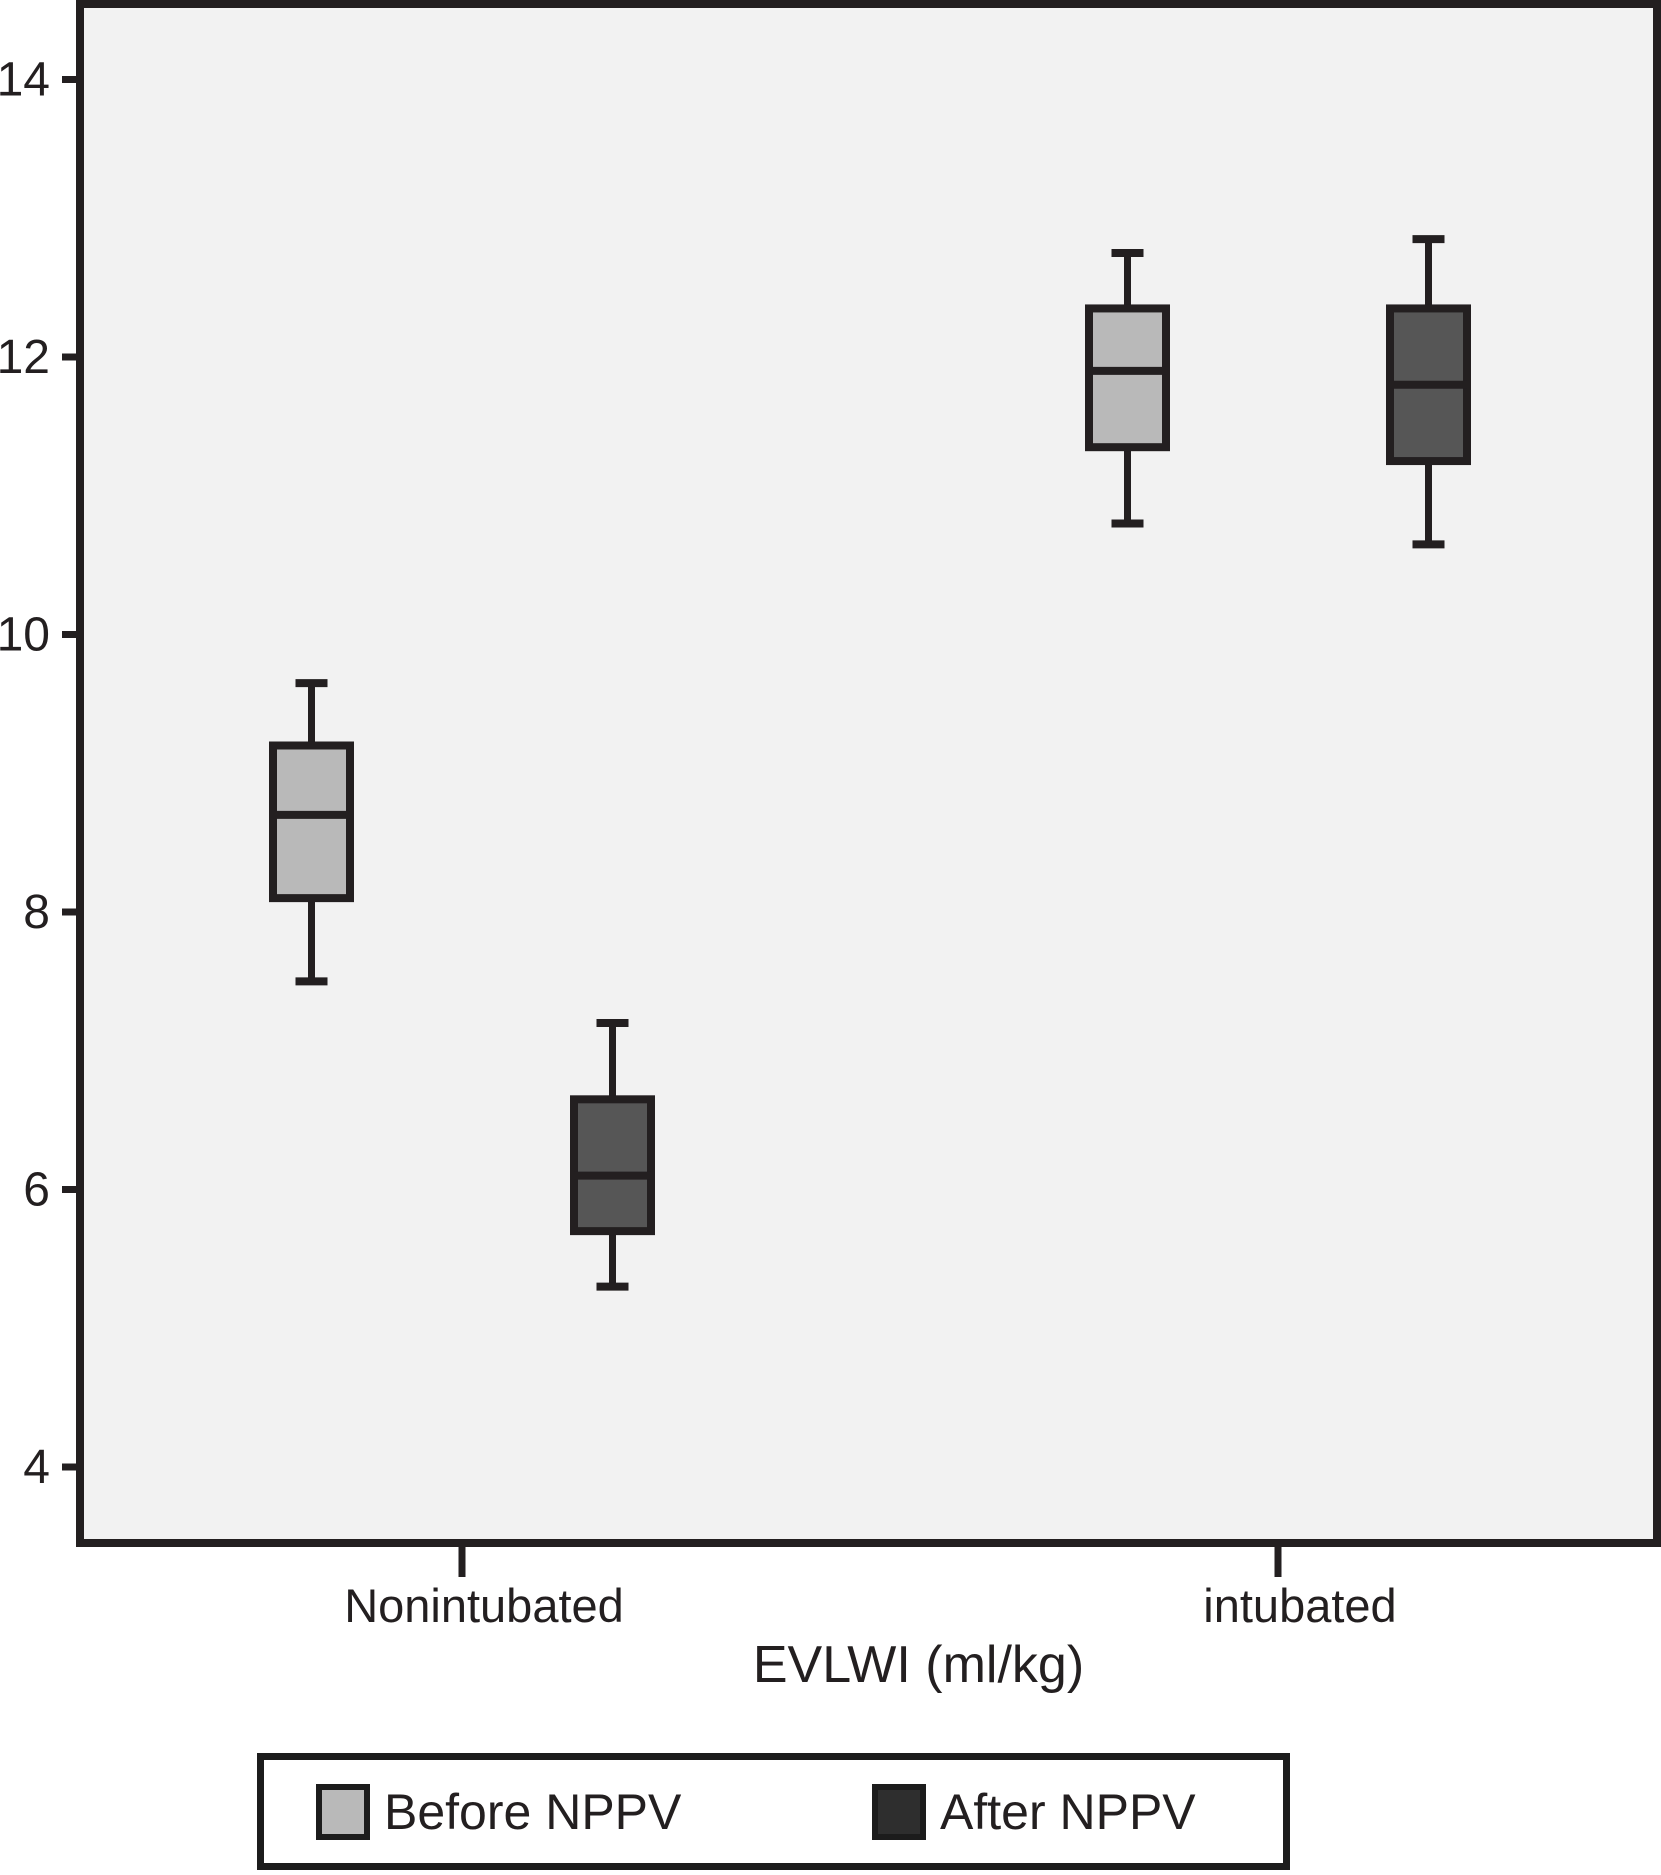  What do you see at coordinates (899, 1811) in the screenshot?
I see `after-nppv-swatch-icon` at bounding box center [899, 1811].